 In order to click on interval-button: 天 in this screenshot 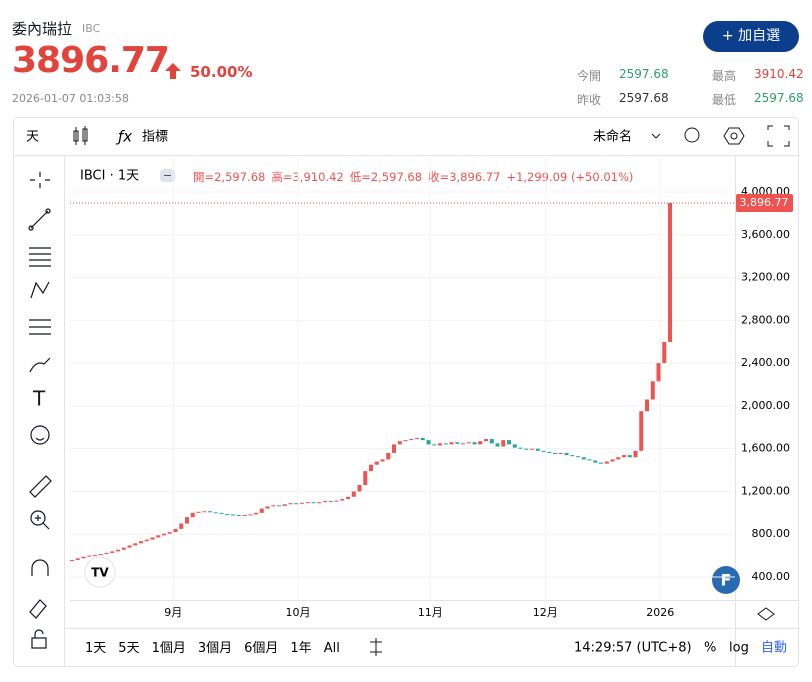, I will do `click(32, 137)`.